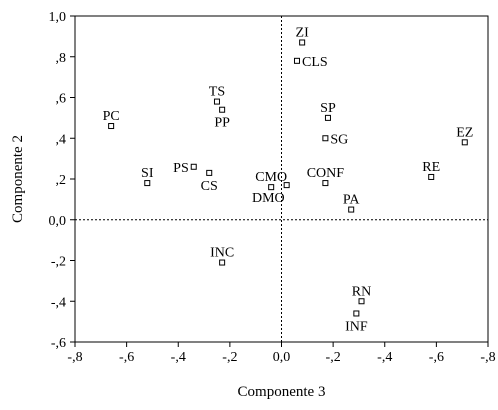 The height and width of the screenshot is (410, 498). What do you see at coordinates (282, 392) in the screenshot?
I see `x-axis-title: Componente 3` at bounding box center [282, 392].